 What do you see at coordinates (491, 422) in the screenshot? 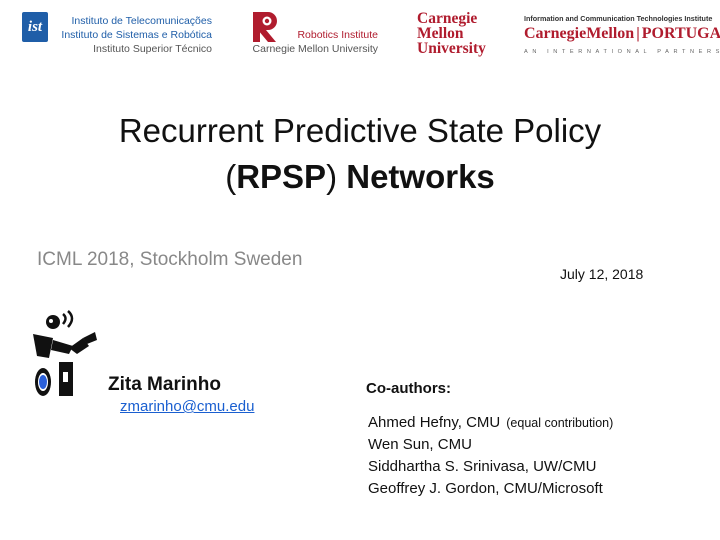
I see `coauthor-item: Ahmed Hefny, CMU (equal contribution)` at bounding box center [491, 422].